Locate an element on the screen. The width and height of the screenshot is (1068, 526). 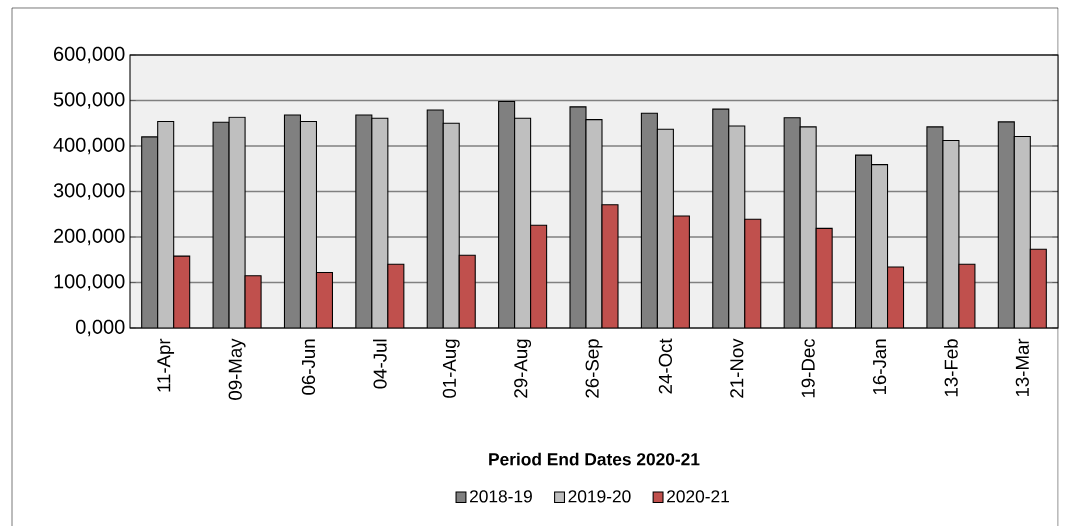
y-tick-label: 0,000 is located at coordinates (100, 328).